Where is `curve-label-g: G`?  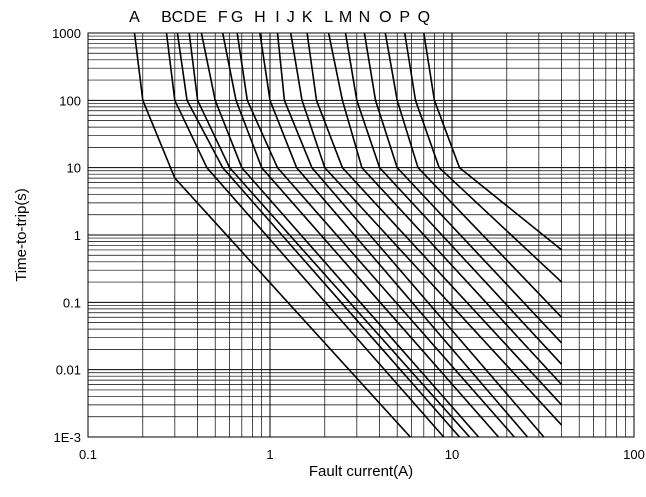 curve-label-g: G is located at coordinates (237, 17).